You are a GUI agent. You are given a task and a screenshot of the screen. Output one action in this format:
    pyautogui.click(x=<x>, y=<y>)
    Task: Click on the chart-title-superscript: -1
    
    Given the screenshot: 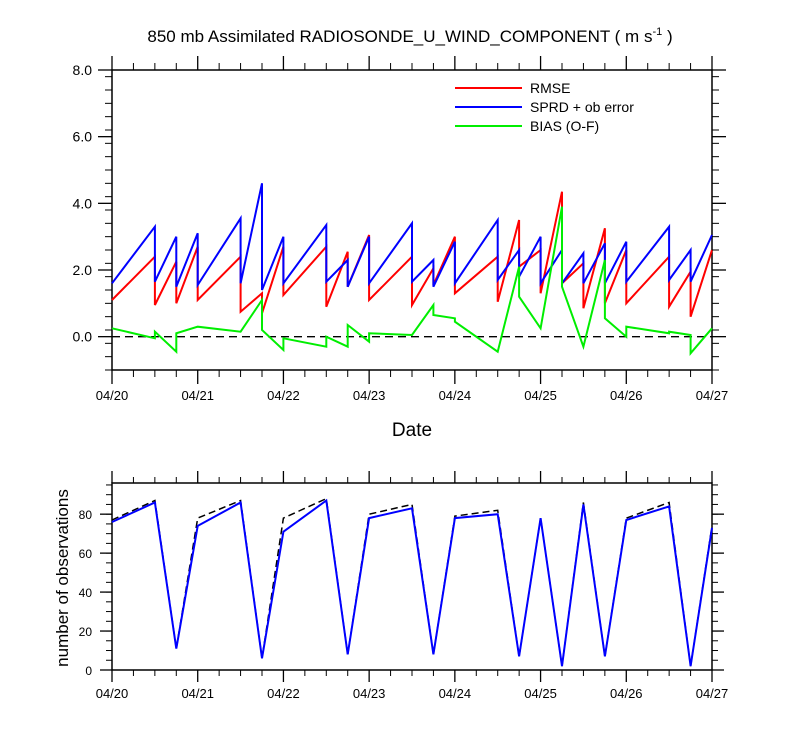 What is the action you would take?
    pyautogui.click(x=657, y=32)
    